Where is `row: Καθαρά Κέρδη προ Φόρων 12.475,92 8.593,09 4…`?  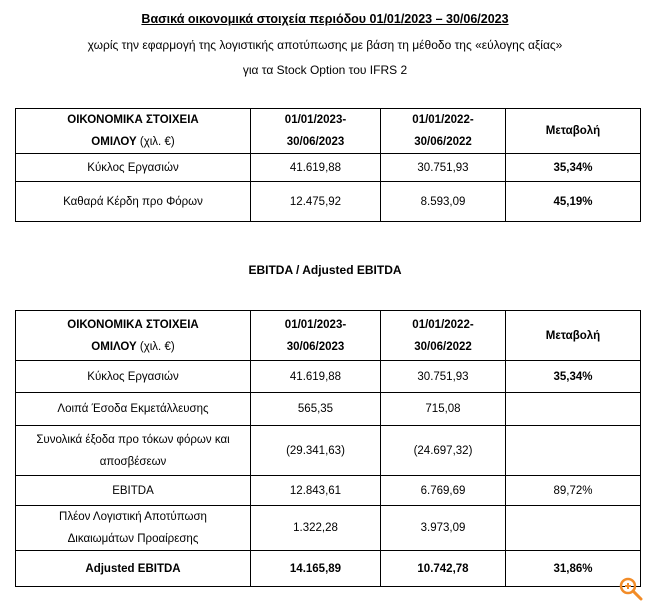 row: Καθαρά Κέρδη προ Φόρων 12.475,92 8.593,09 4… is located at coordinates (328, 201).